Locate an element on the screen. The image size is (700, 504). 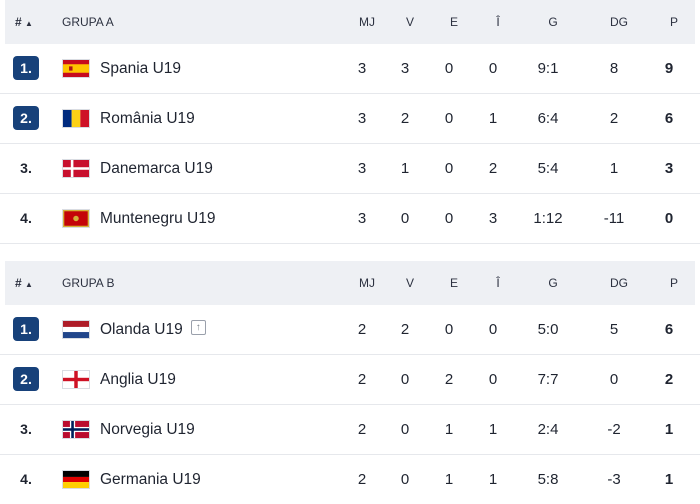
table-row: 1. Olanda U19 ↑ 2 2 0 0 5:0 5 6 is located at coordinates (350, 330).